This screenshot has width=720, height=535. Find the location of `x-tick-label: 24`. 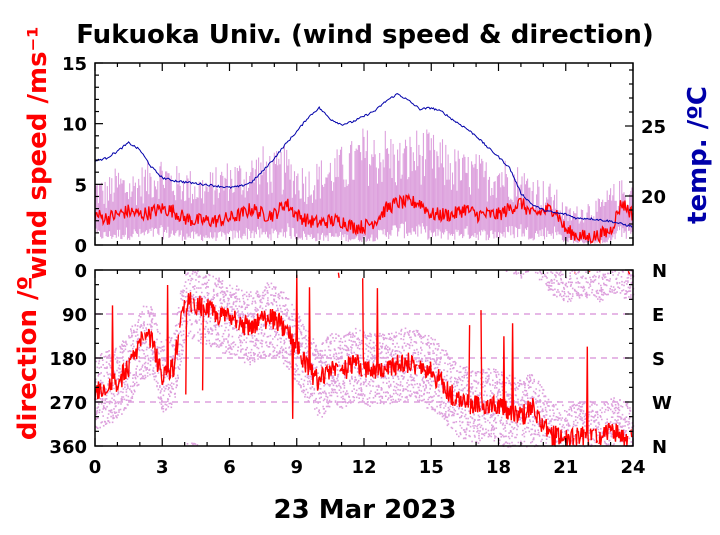

x-tick-label: 24 is located at coordinates (632, 467).